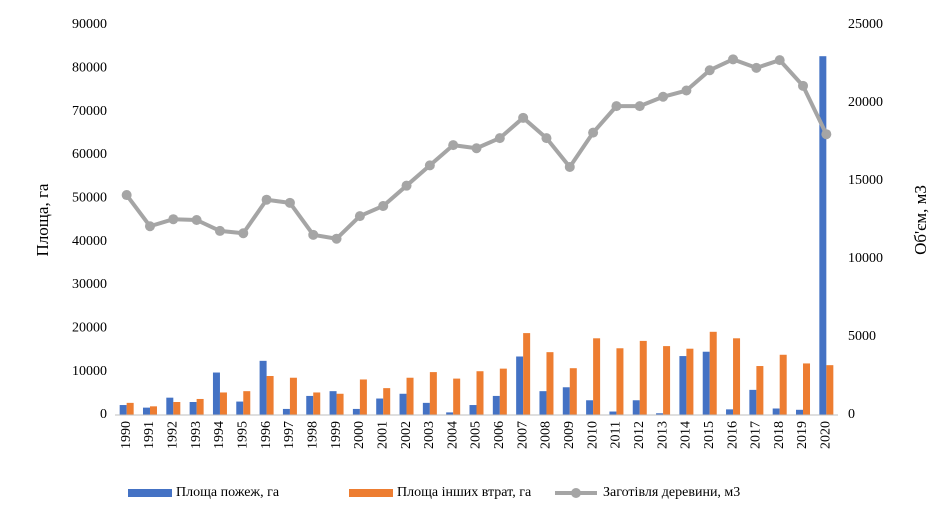 The width and height of the screenshot is (942, 519). I want to click on x-tick-label: 2014, so click(686, 435).